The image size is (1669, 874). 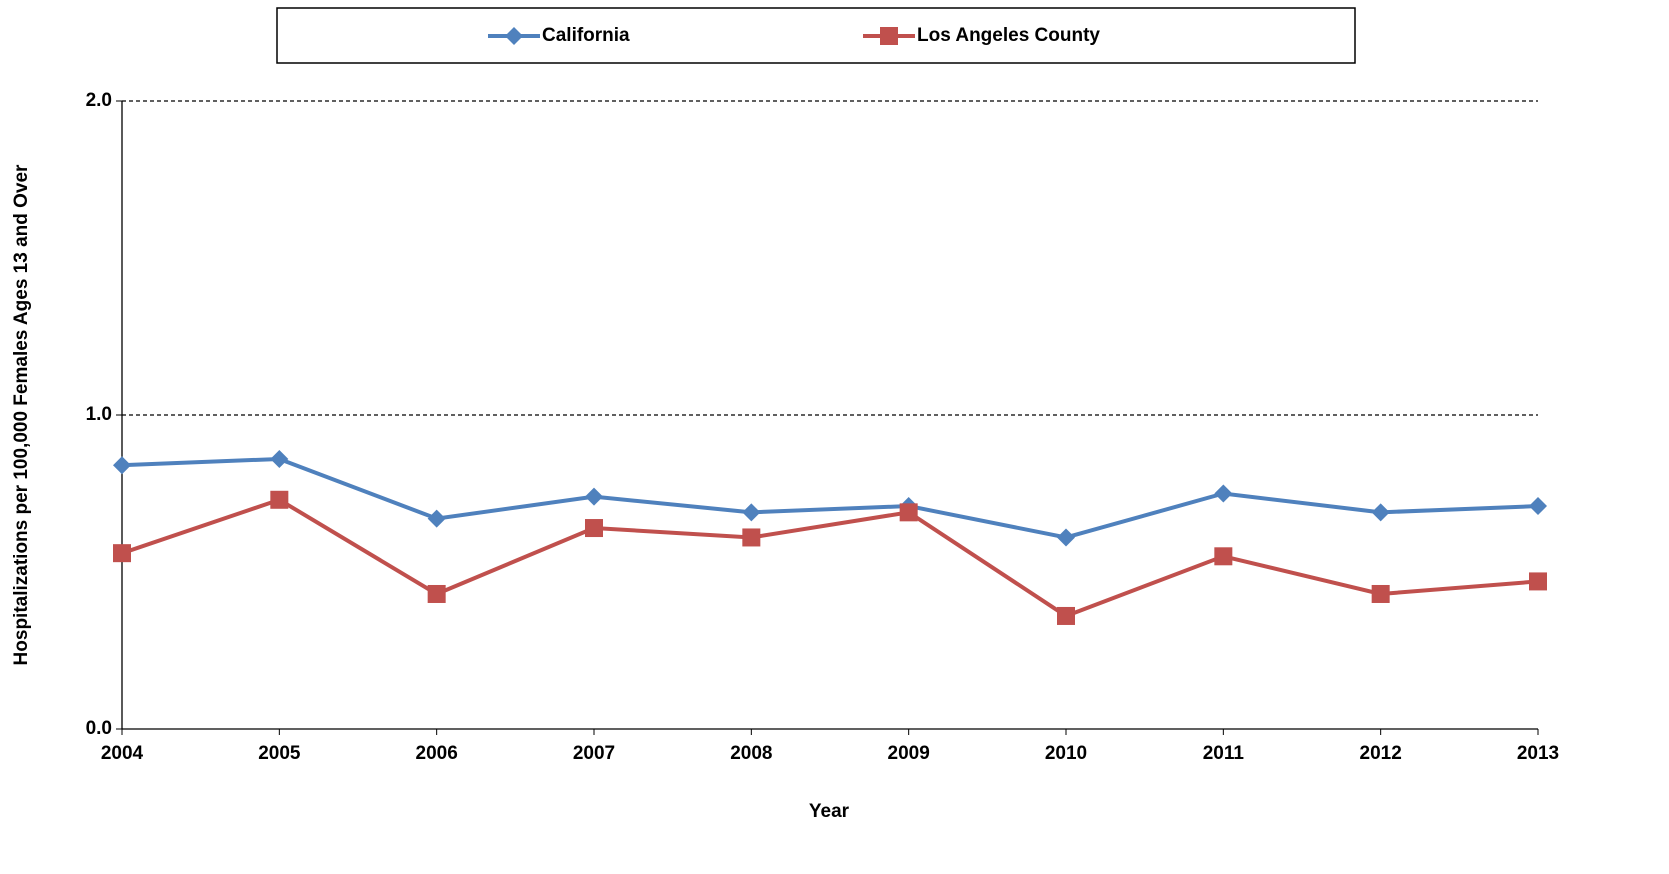 I want to click on x-tick-label: 2004, so click(x=122, y=753).